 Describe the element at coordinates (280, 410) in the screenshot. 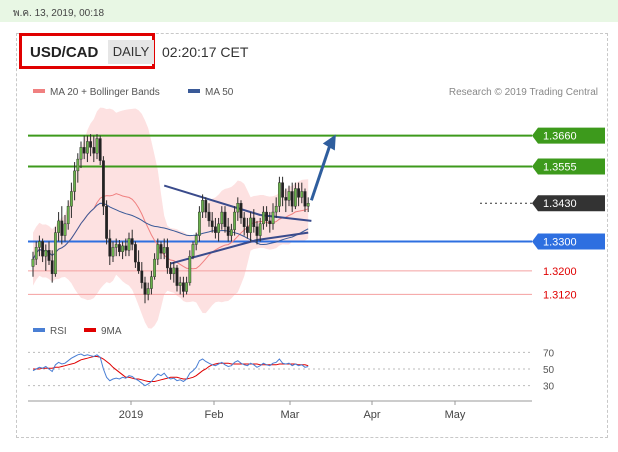

I see `x-axis: 2019 Feb Mar Apr May` at that location.